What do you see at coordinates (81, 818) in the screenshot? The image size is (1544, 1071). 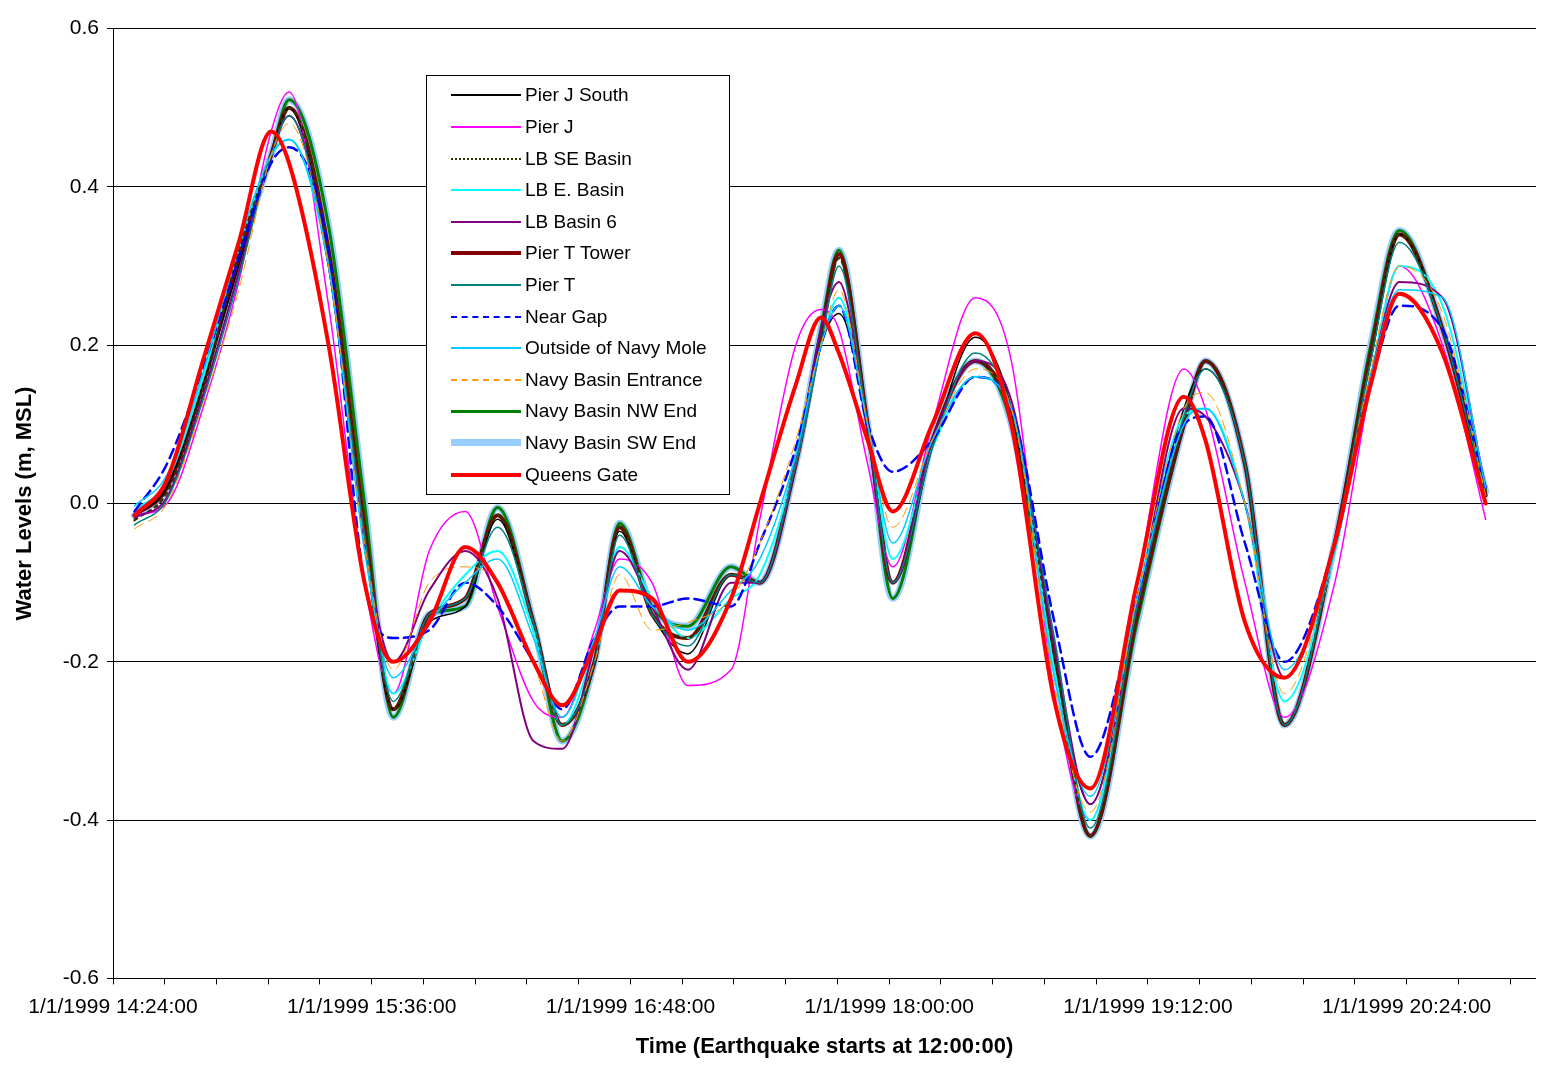 I see `y-tick-label: -0.4` at bounding box center [81, 818].